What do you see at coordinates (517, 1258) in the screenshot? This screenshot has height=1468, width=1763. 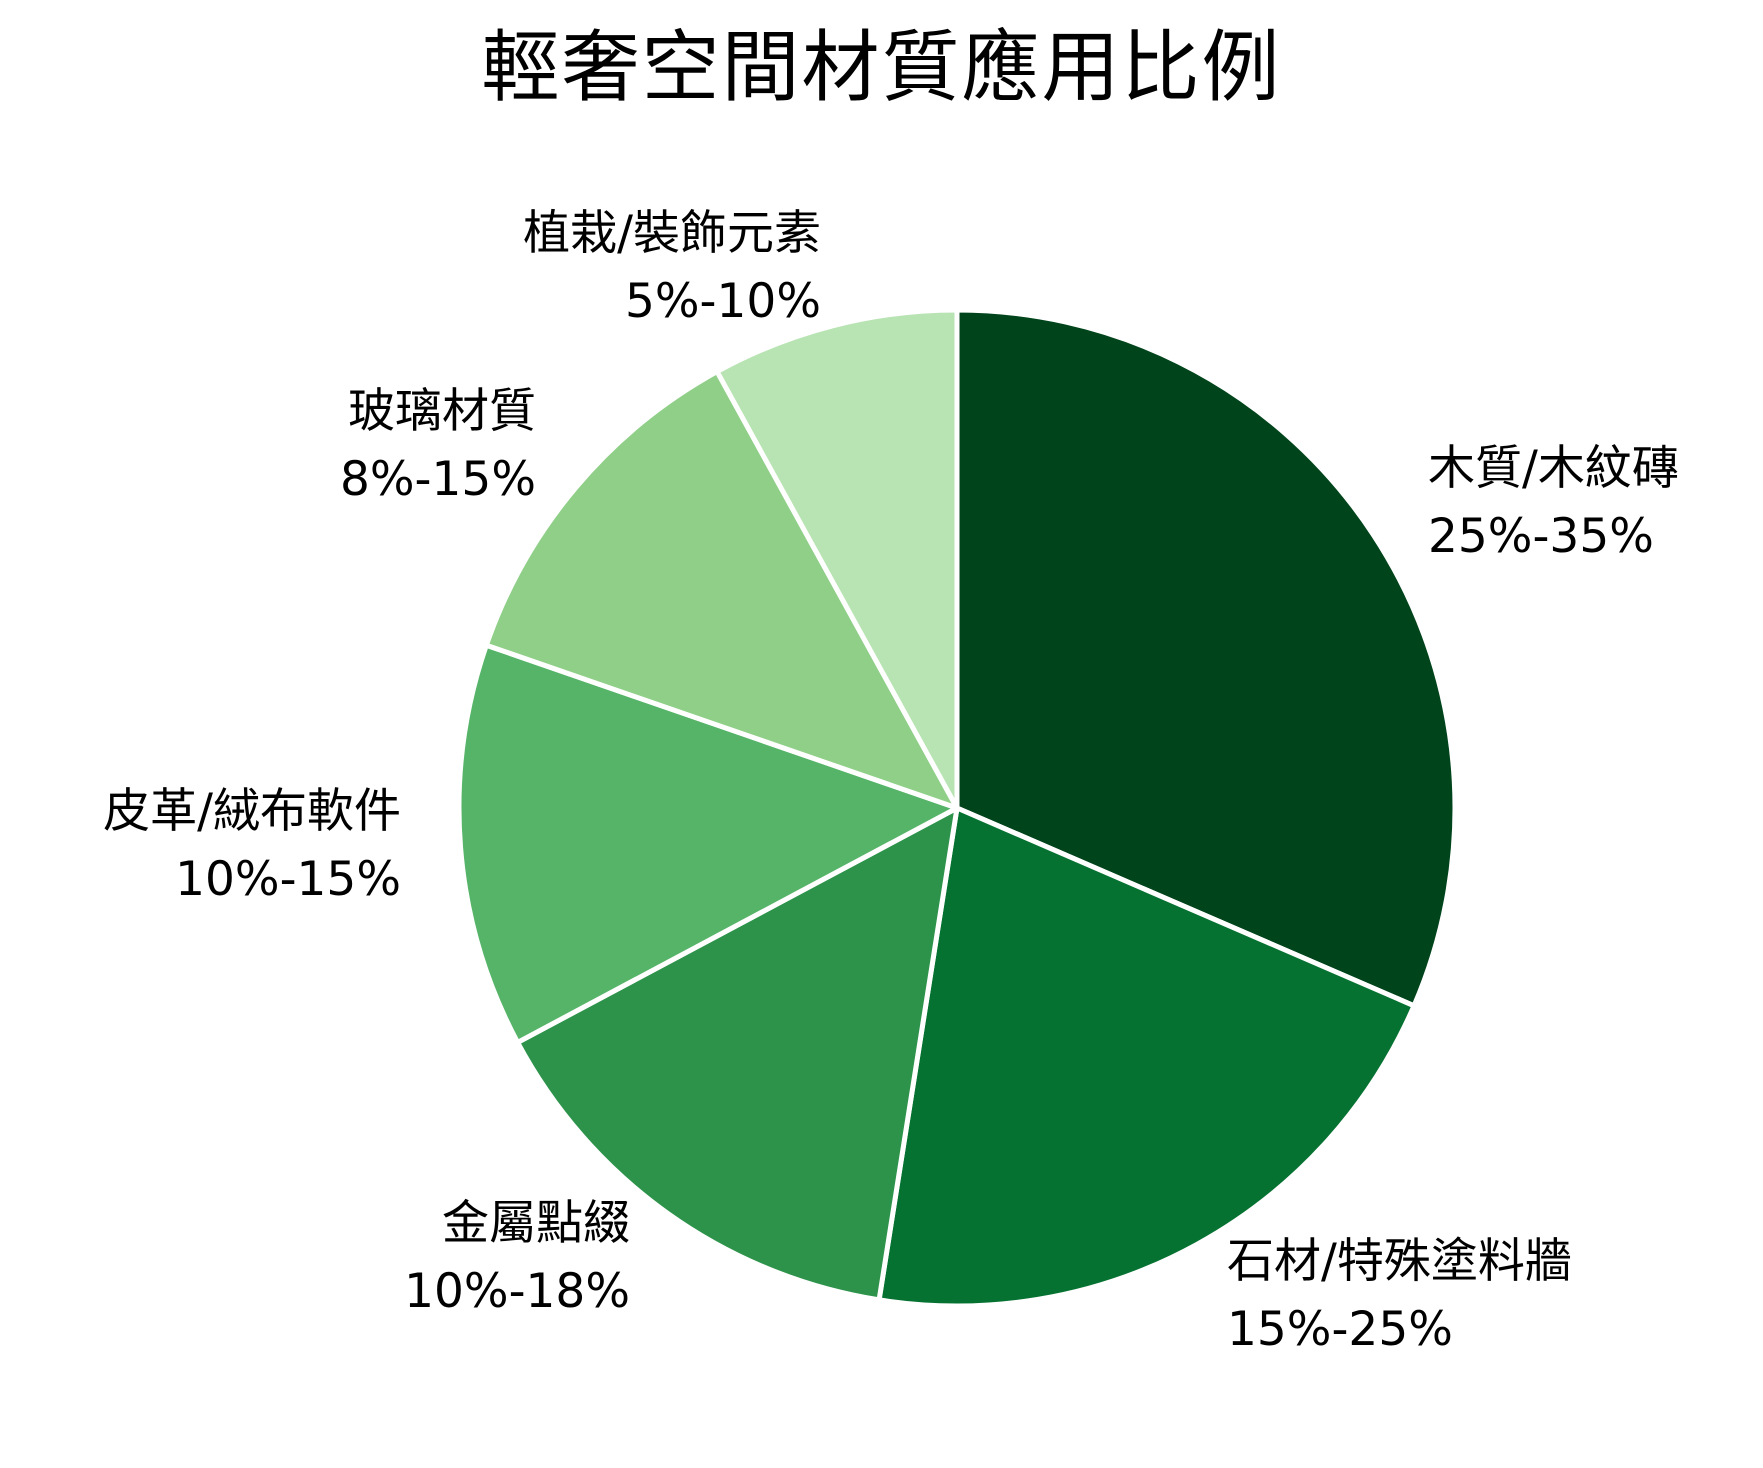 I see `label-metal: 金屬點綴 10%-18%` at bounding box center [517, 1258].